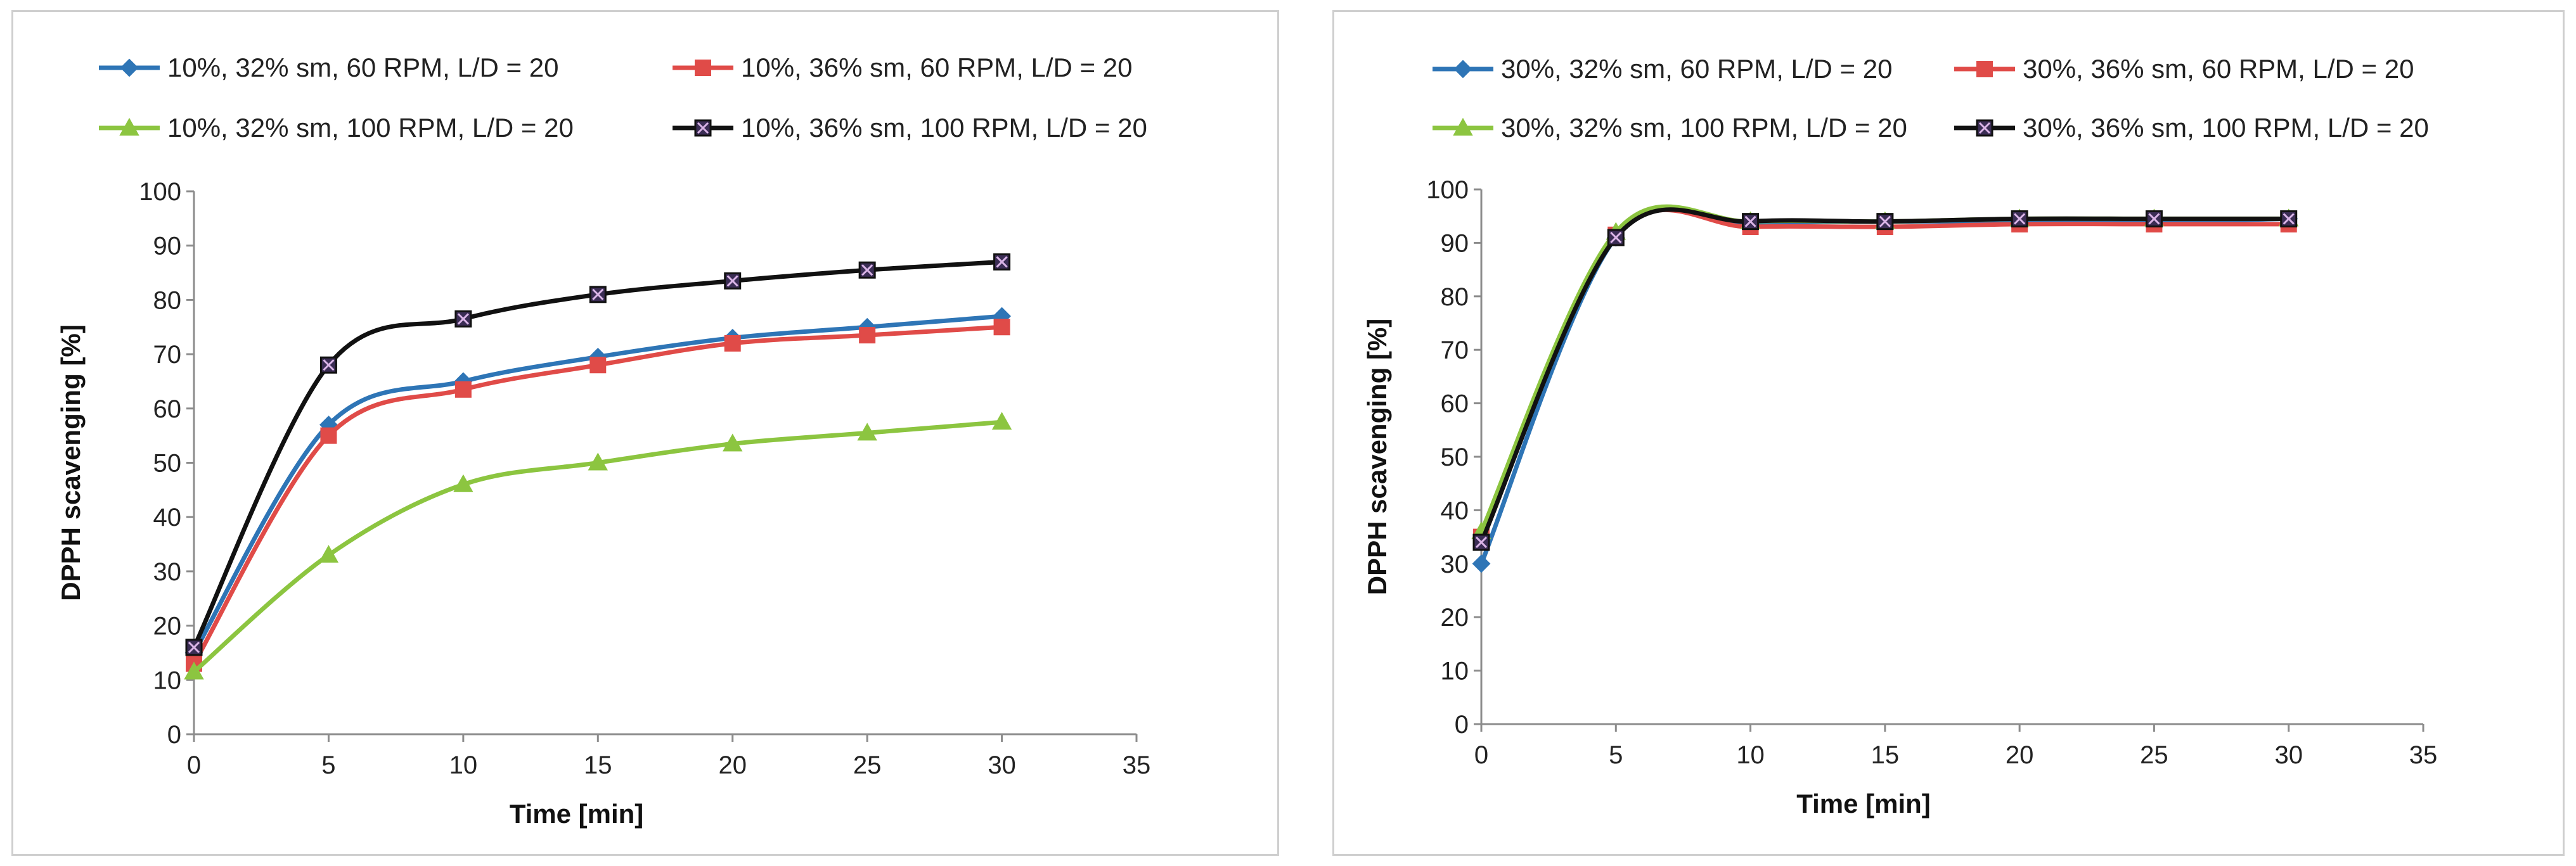  I want to click on x-tick-label: 35, so click(1137, 765).